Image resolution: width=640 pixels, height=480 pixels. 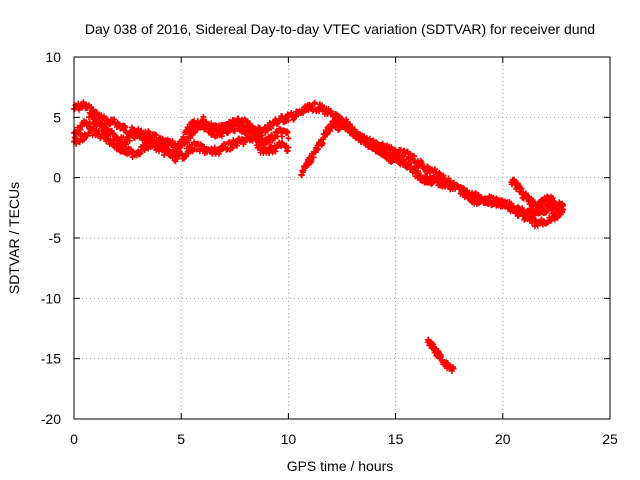 I want to click on x-tick-label: 5, so click(x=181, y=439).